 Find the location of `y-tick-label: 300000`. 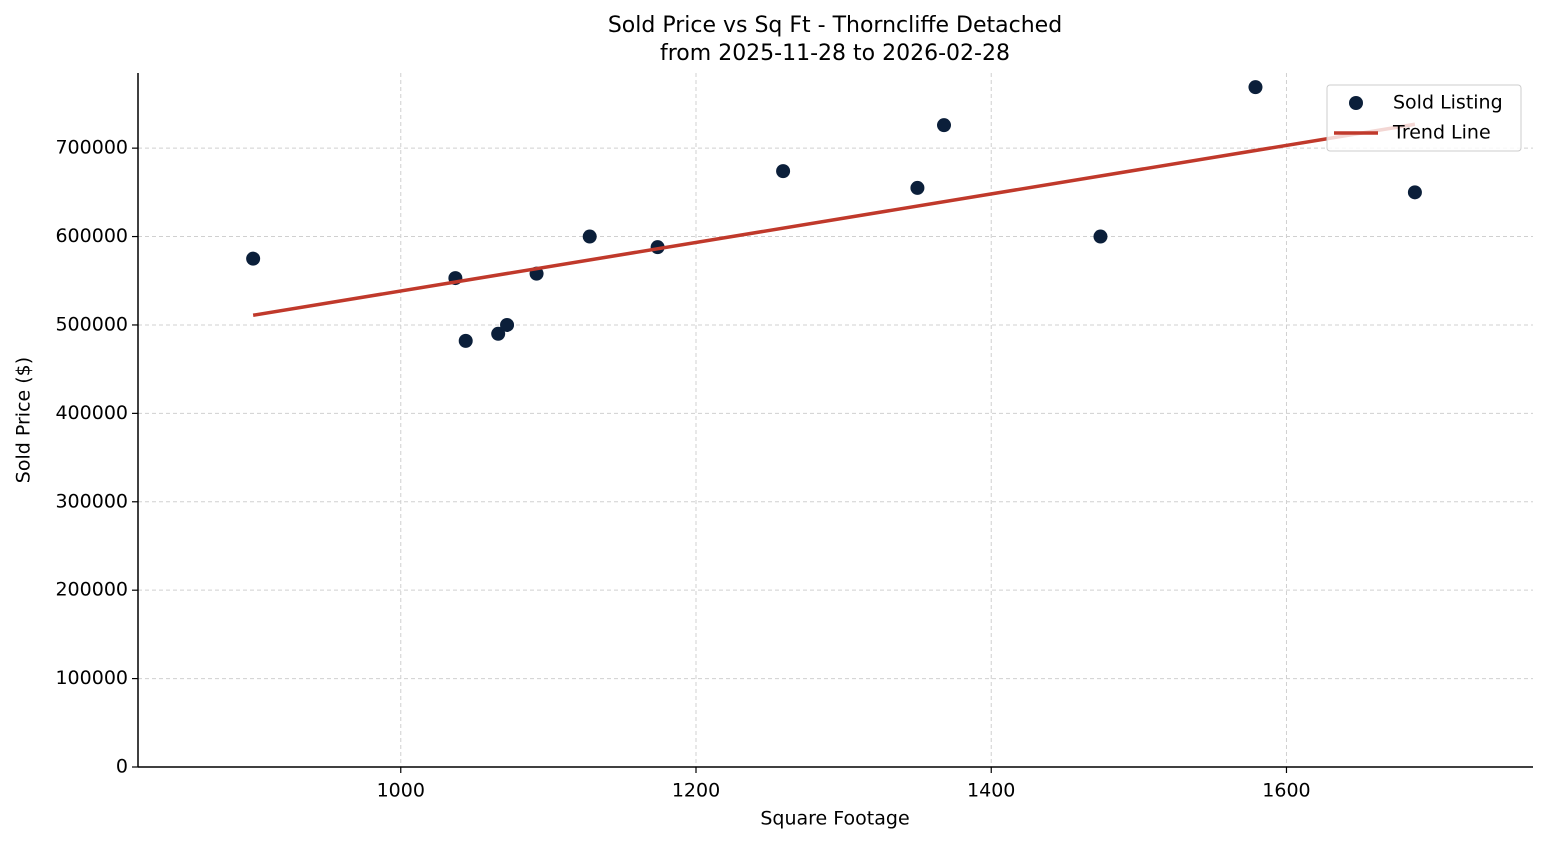

y-tick-label: 300000 is located at coordinates (91, 501).